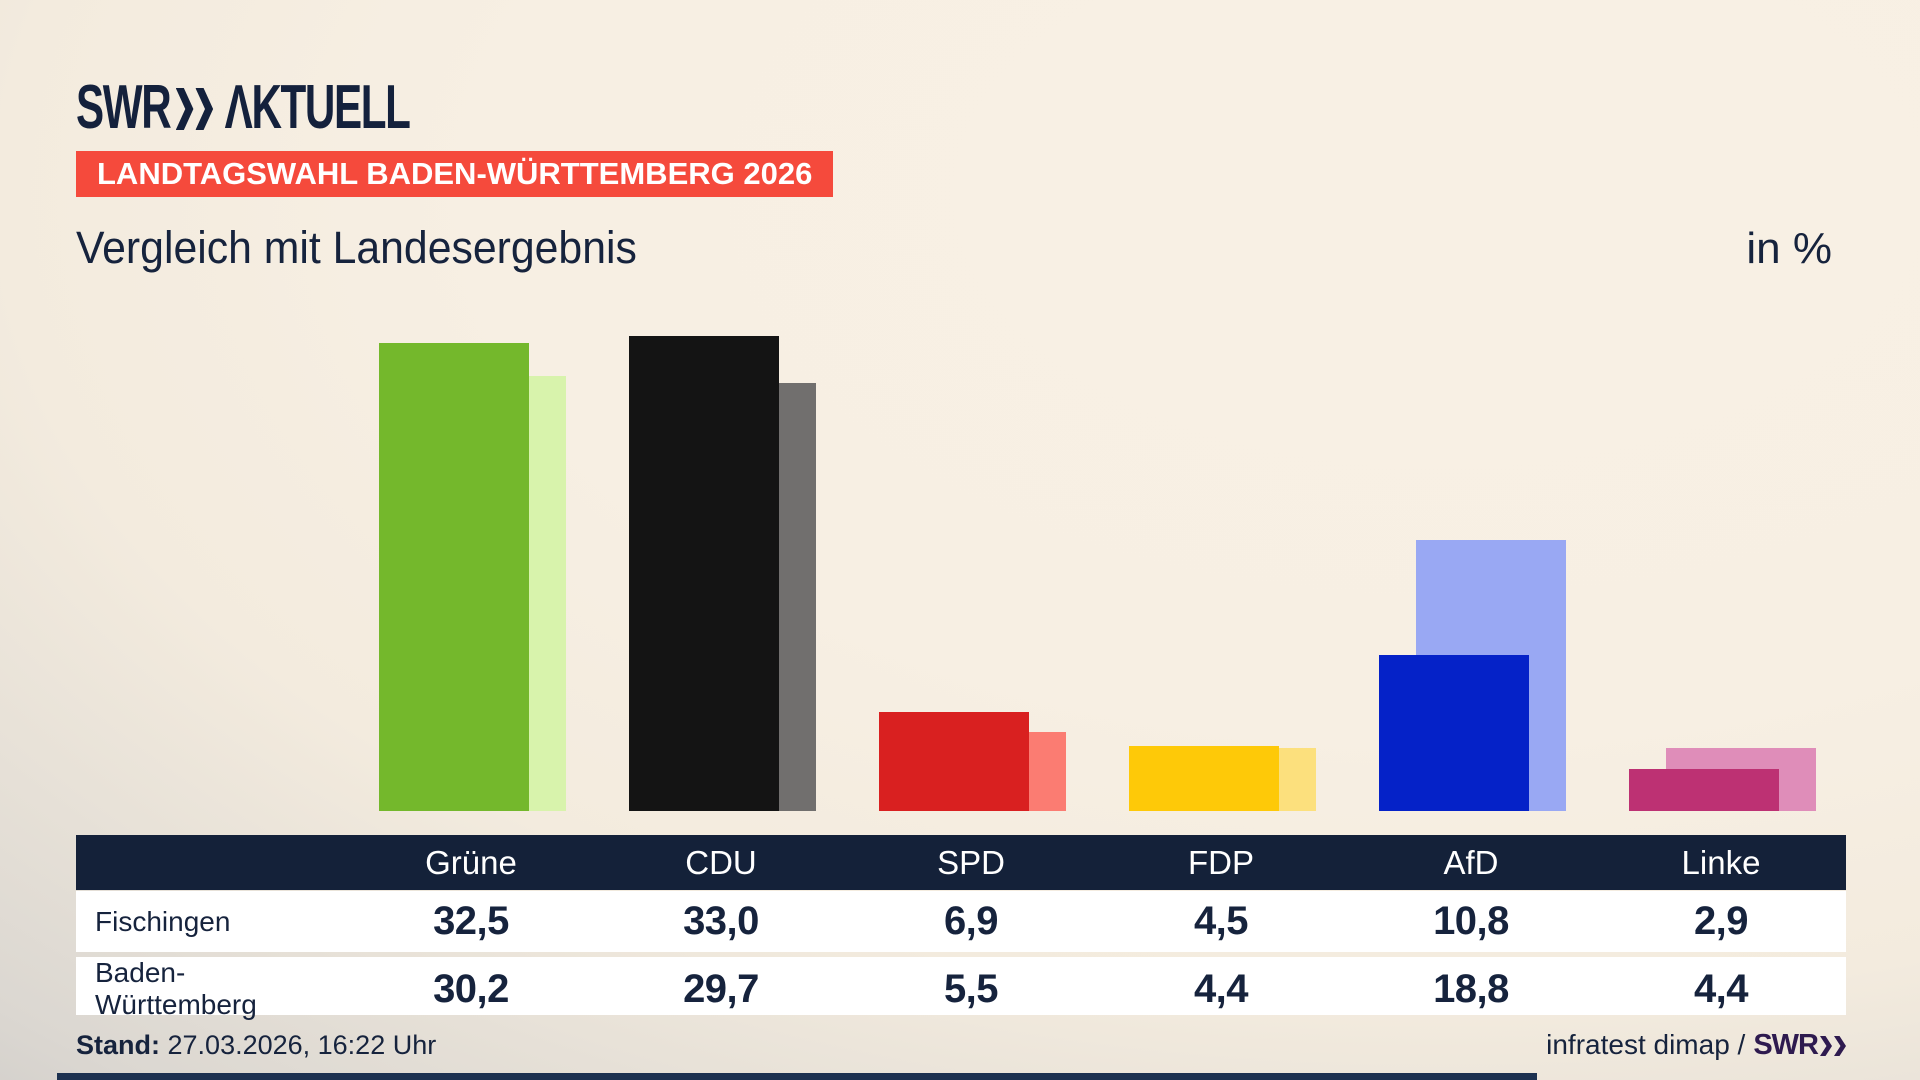 This screenshot has height=1080, width=1920. I want to click on bar-fischingen-cdu, so click(704, 573).